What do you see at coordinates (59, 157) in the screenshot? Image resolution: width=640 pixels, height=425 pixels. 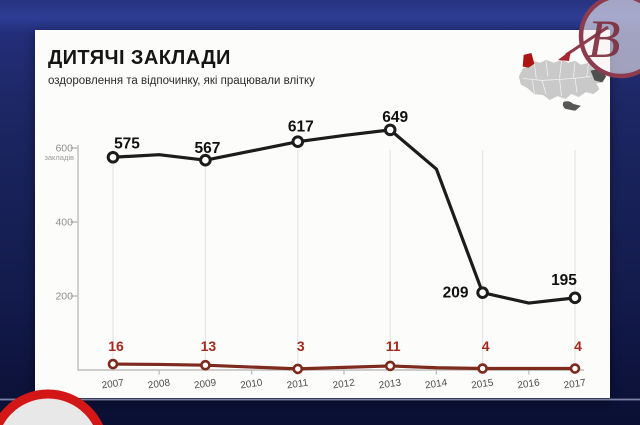 I see `y-axis-unit-label: закладів` at bounding box center [59, 157].